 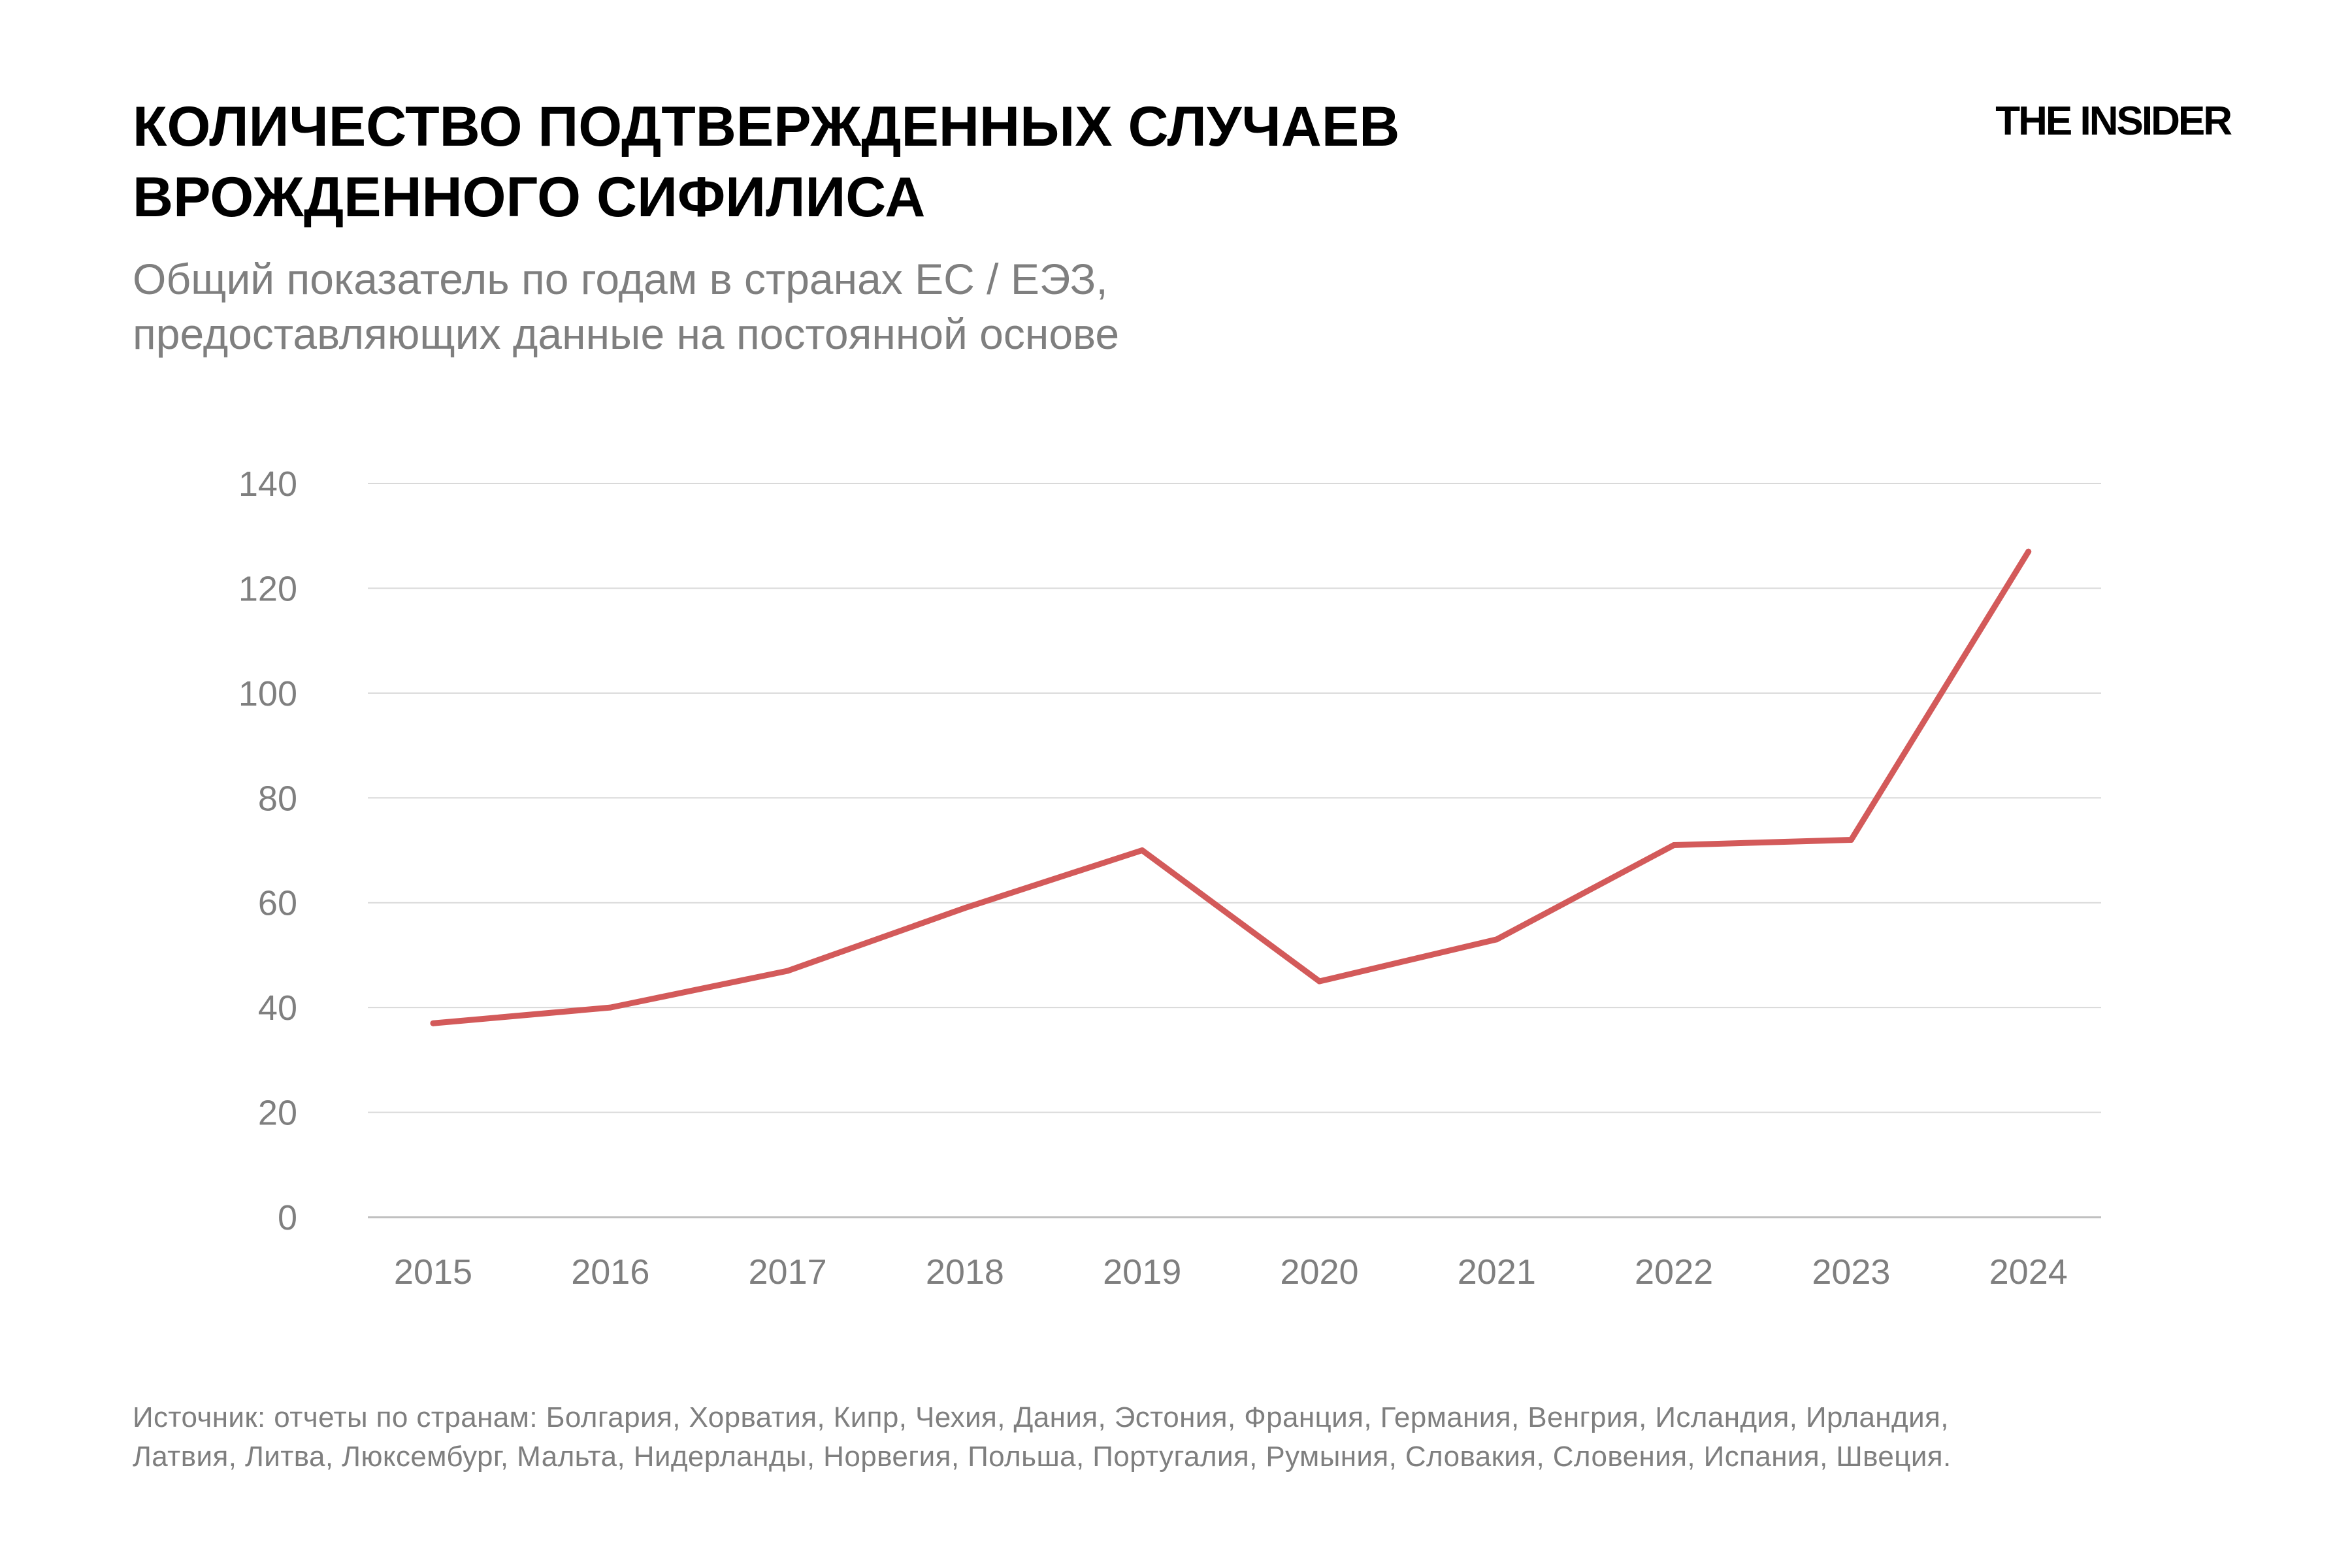 I want to click on y-tick-label: 100, so click(x=267, y=693).